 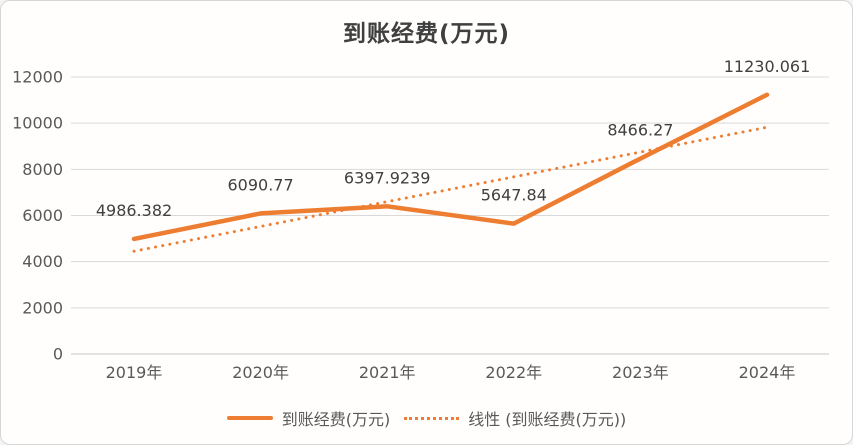 What do you see at coordinates (514, 195) in the screenshot?
I see `data-label: 5647.84` at bounding box center [514, 195].